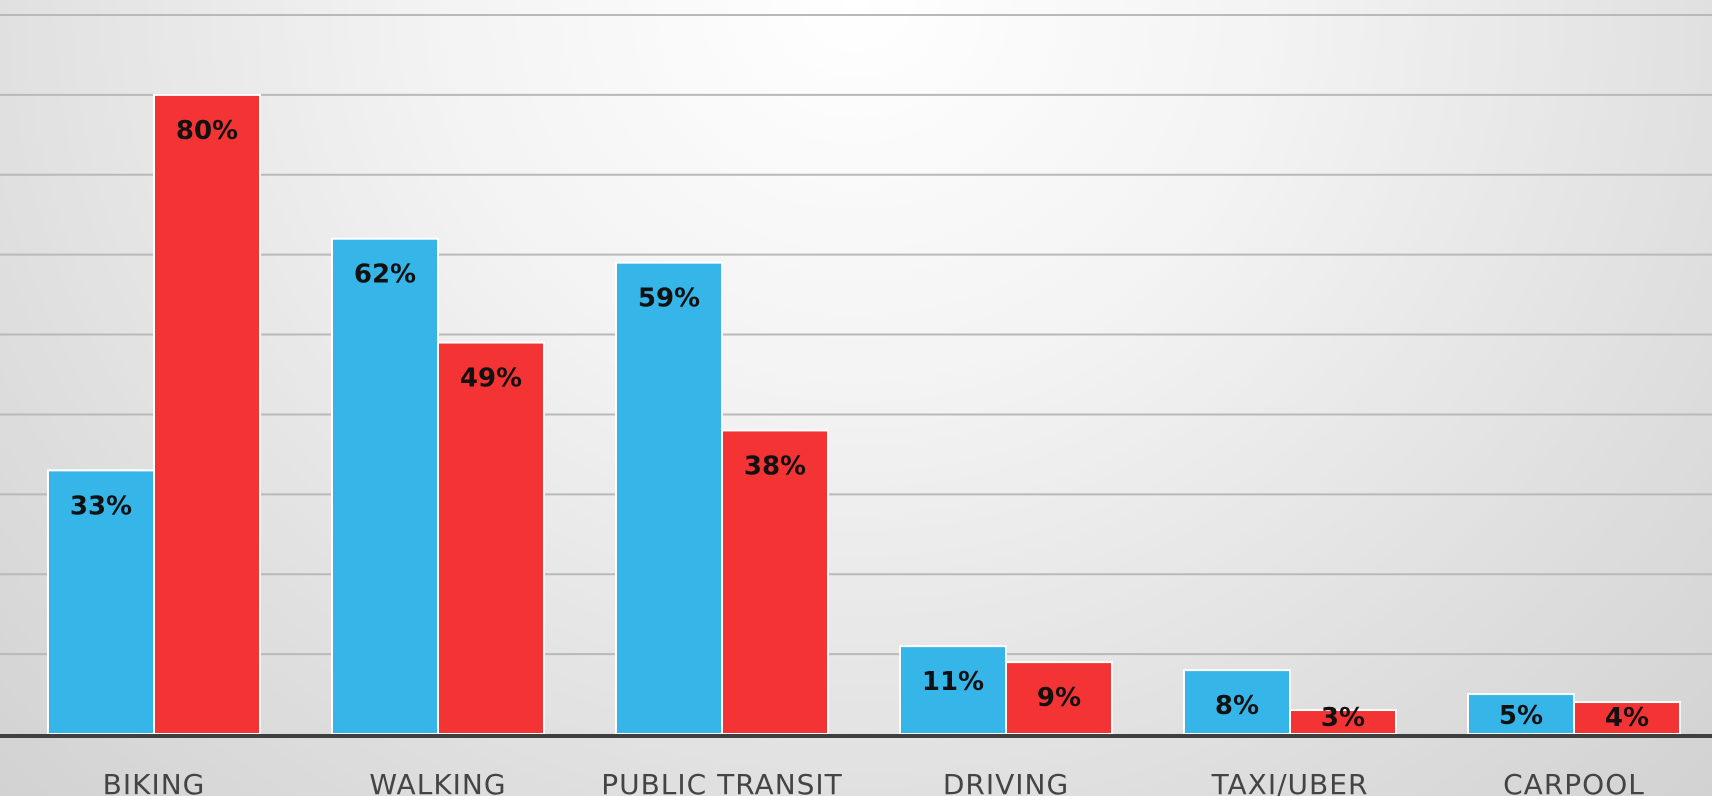 The height and width of the screenshot is (796, 1712). Describe the element at coordinates (1343, 718) in the screenshot. I see `value-label-taxi-uber-series-2: 3%` at that location.